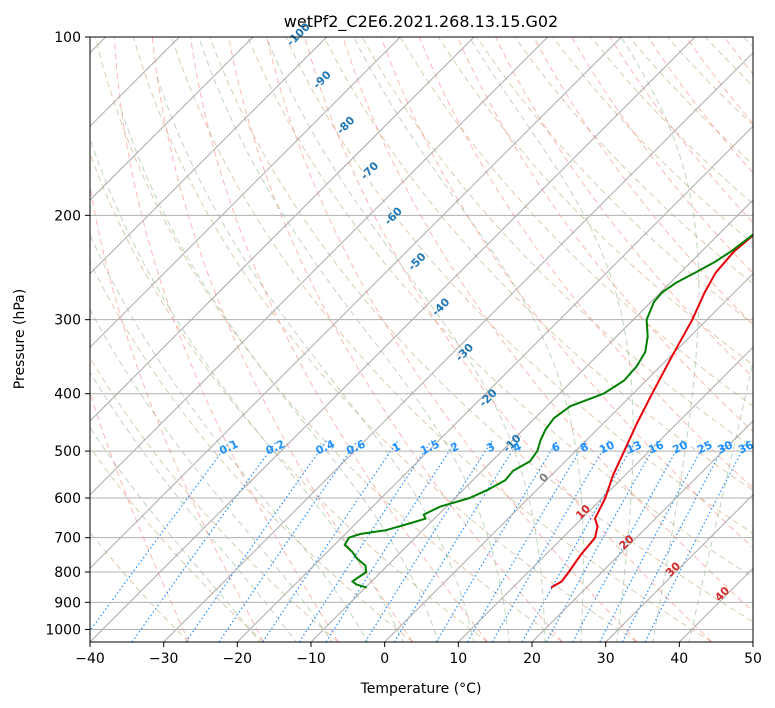 The width and height of the screenshot is (775, 708). What do you see at coordinates (681, 447) in the screenshot?
I see `mixing-ratio-label: 20` at bounding box center [681, 447].